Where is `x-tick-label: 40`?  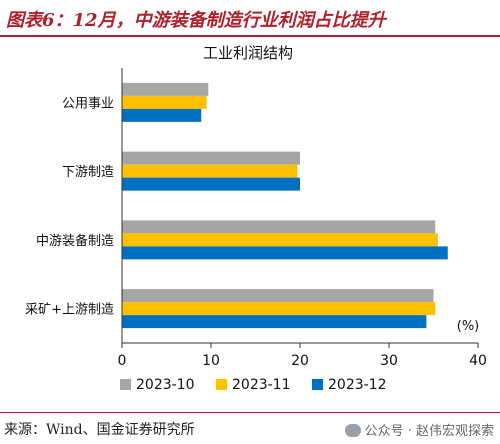
x-tick-label: 40 is located at coordinates (478, 361).